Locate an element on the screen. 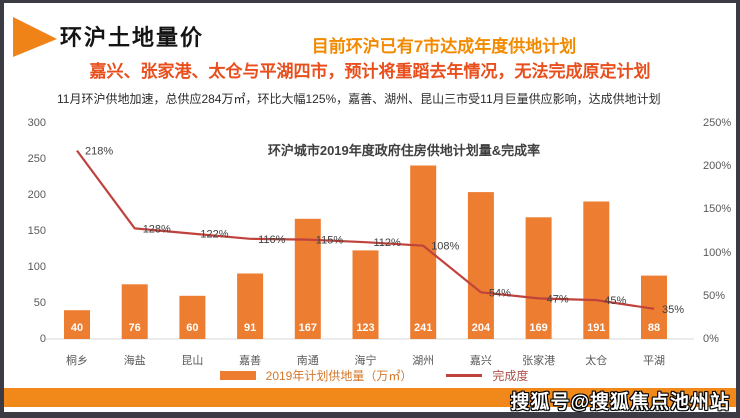 Image resolution: width=740 pixels, height=418 pixels. right-axis-tick-0: 0% is located at coordinates (711, 339).